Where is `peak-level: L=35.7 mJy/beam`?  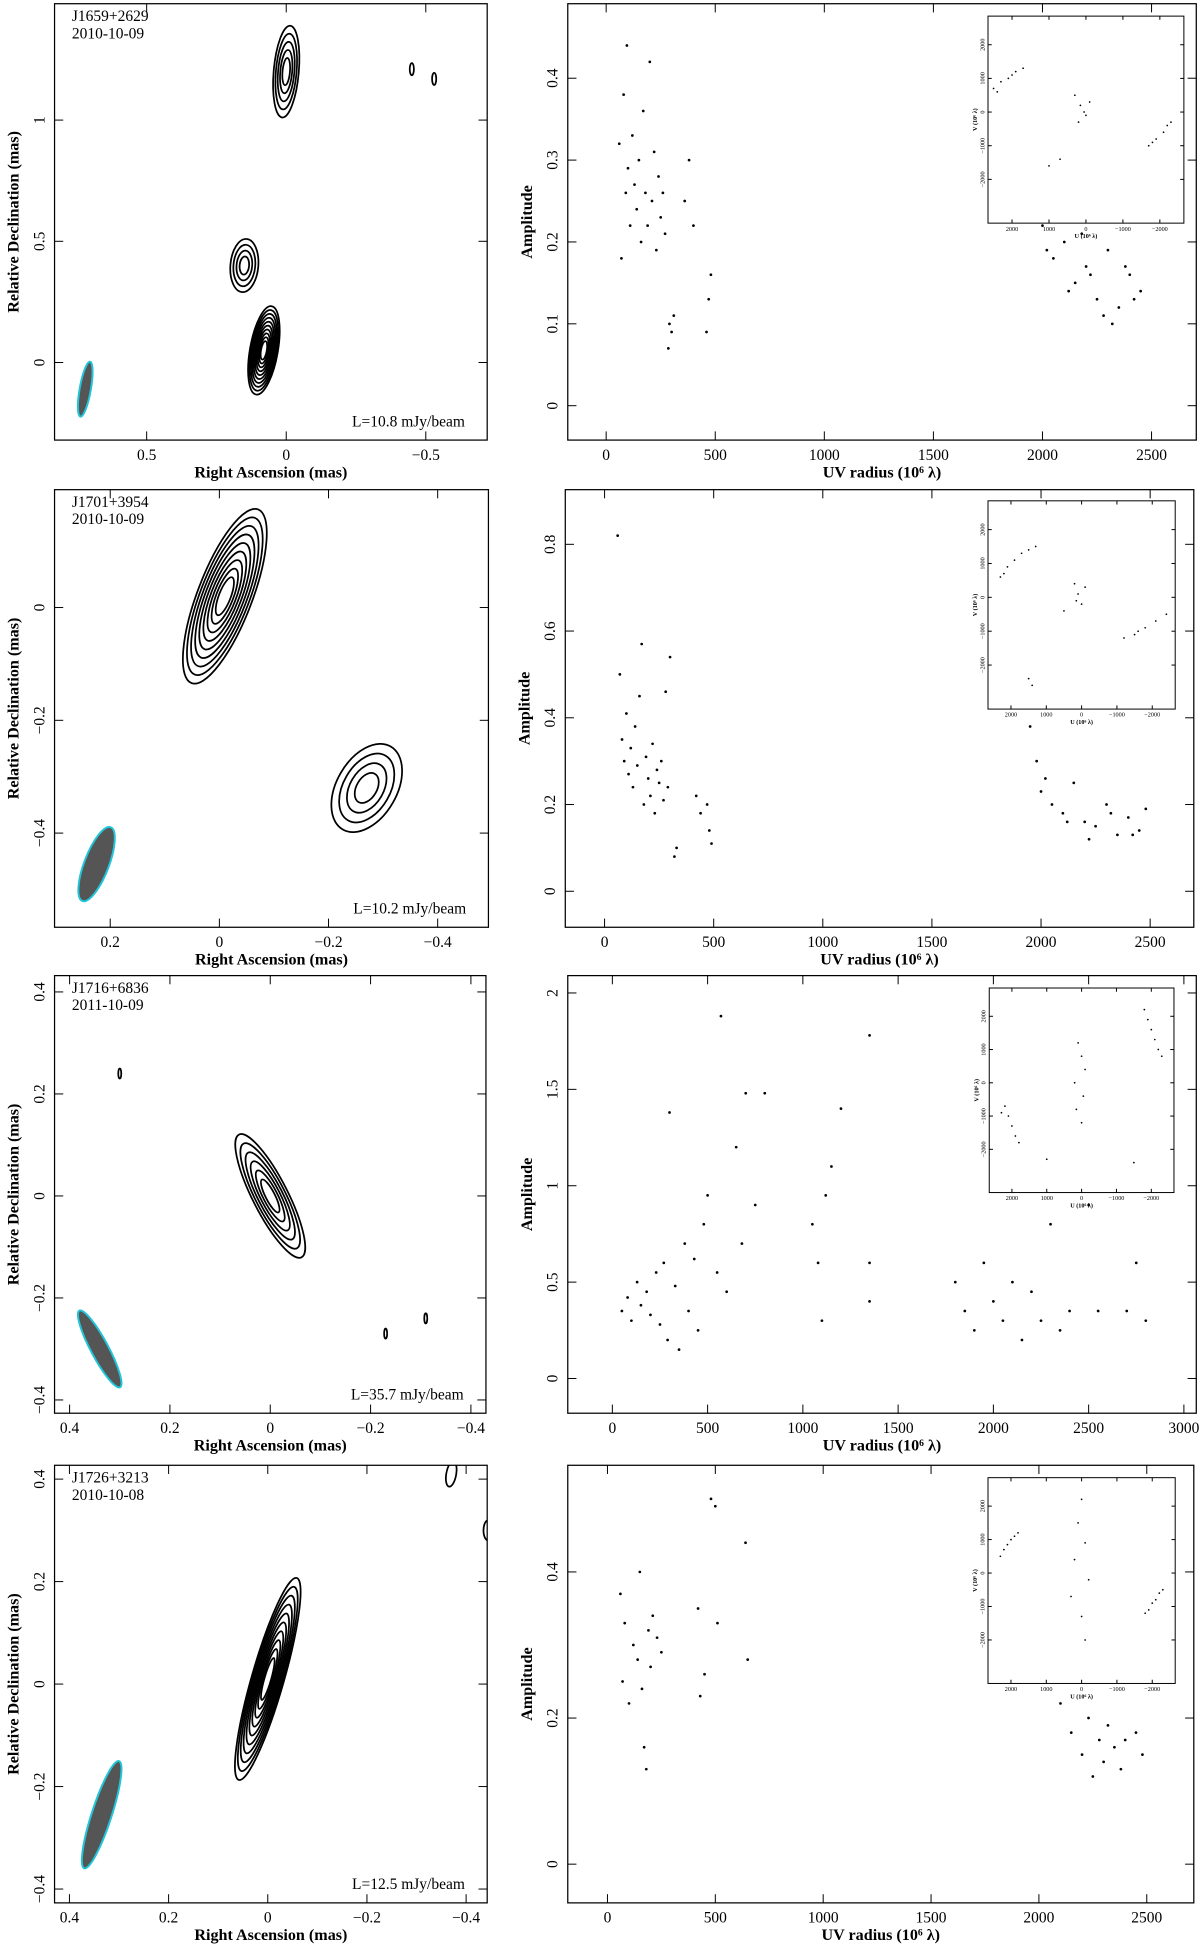 peak-level: L=35.7 mJy/beam is located at coordinates (407, 1394).